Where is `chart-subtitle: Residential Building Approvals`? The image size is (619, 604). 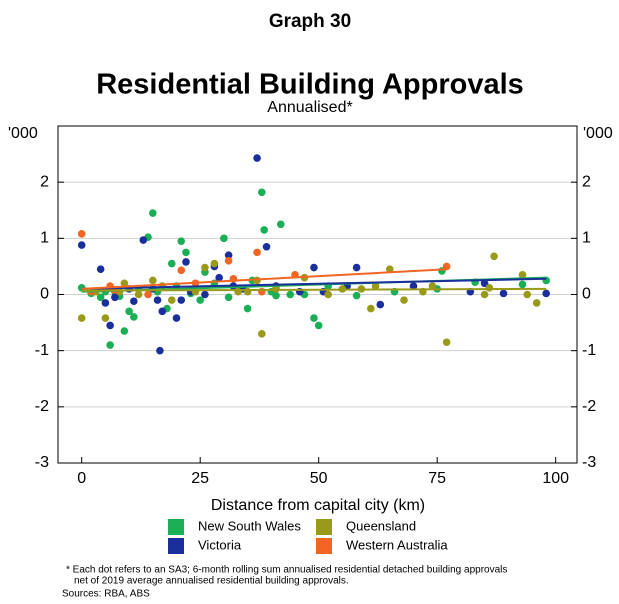
chart-subtitle: Residential Building Approvals is located at coordinates (310, 85).